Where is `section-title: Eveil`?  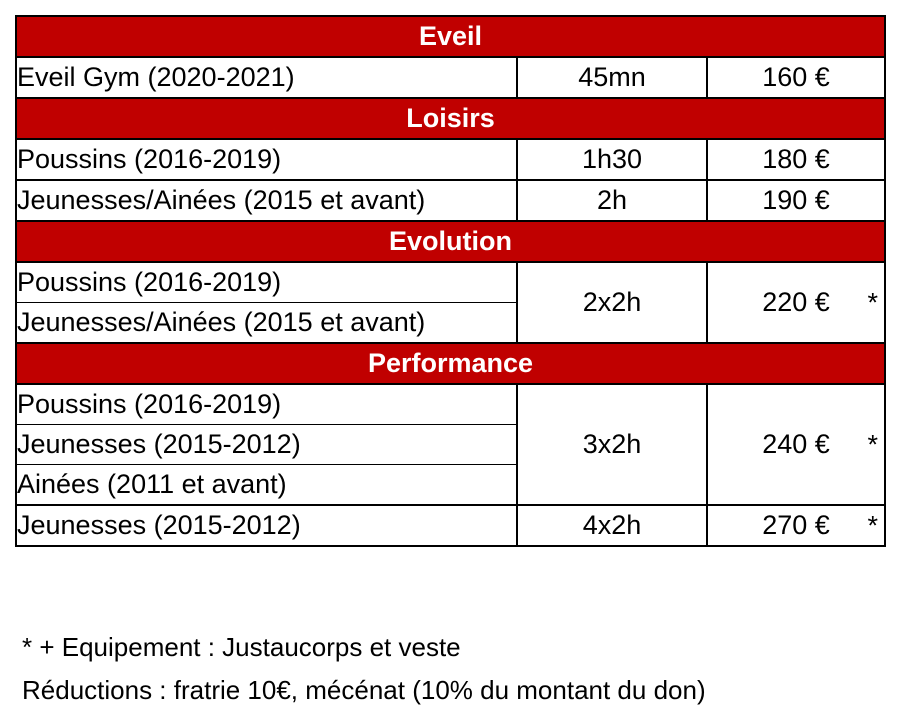 section-title: Eveil is located at coordinates (450, 36).